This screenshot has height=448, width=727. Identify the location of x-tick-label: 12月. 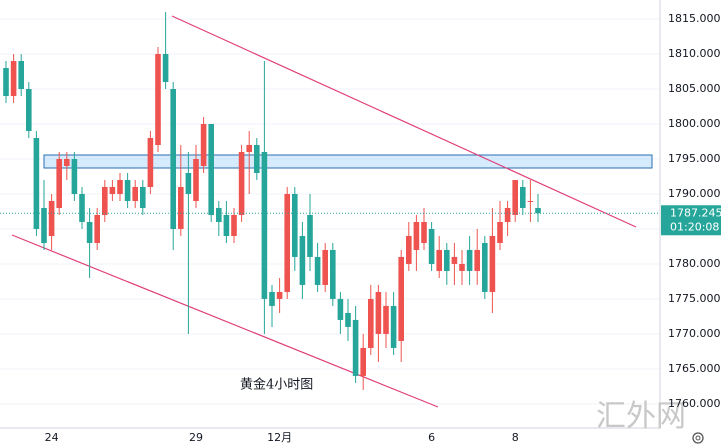
(279, 437).